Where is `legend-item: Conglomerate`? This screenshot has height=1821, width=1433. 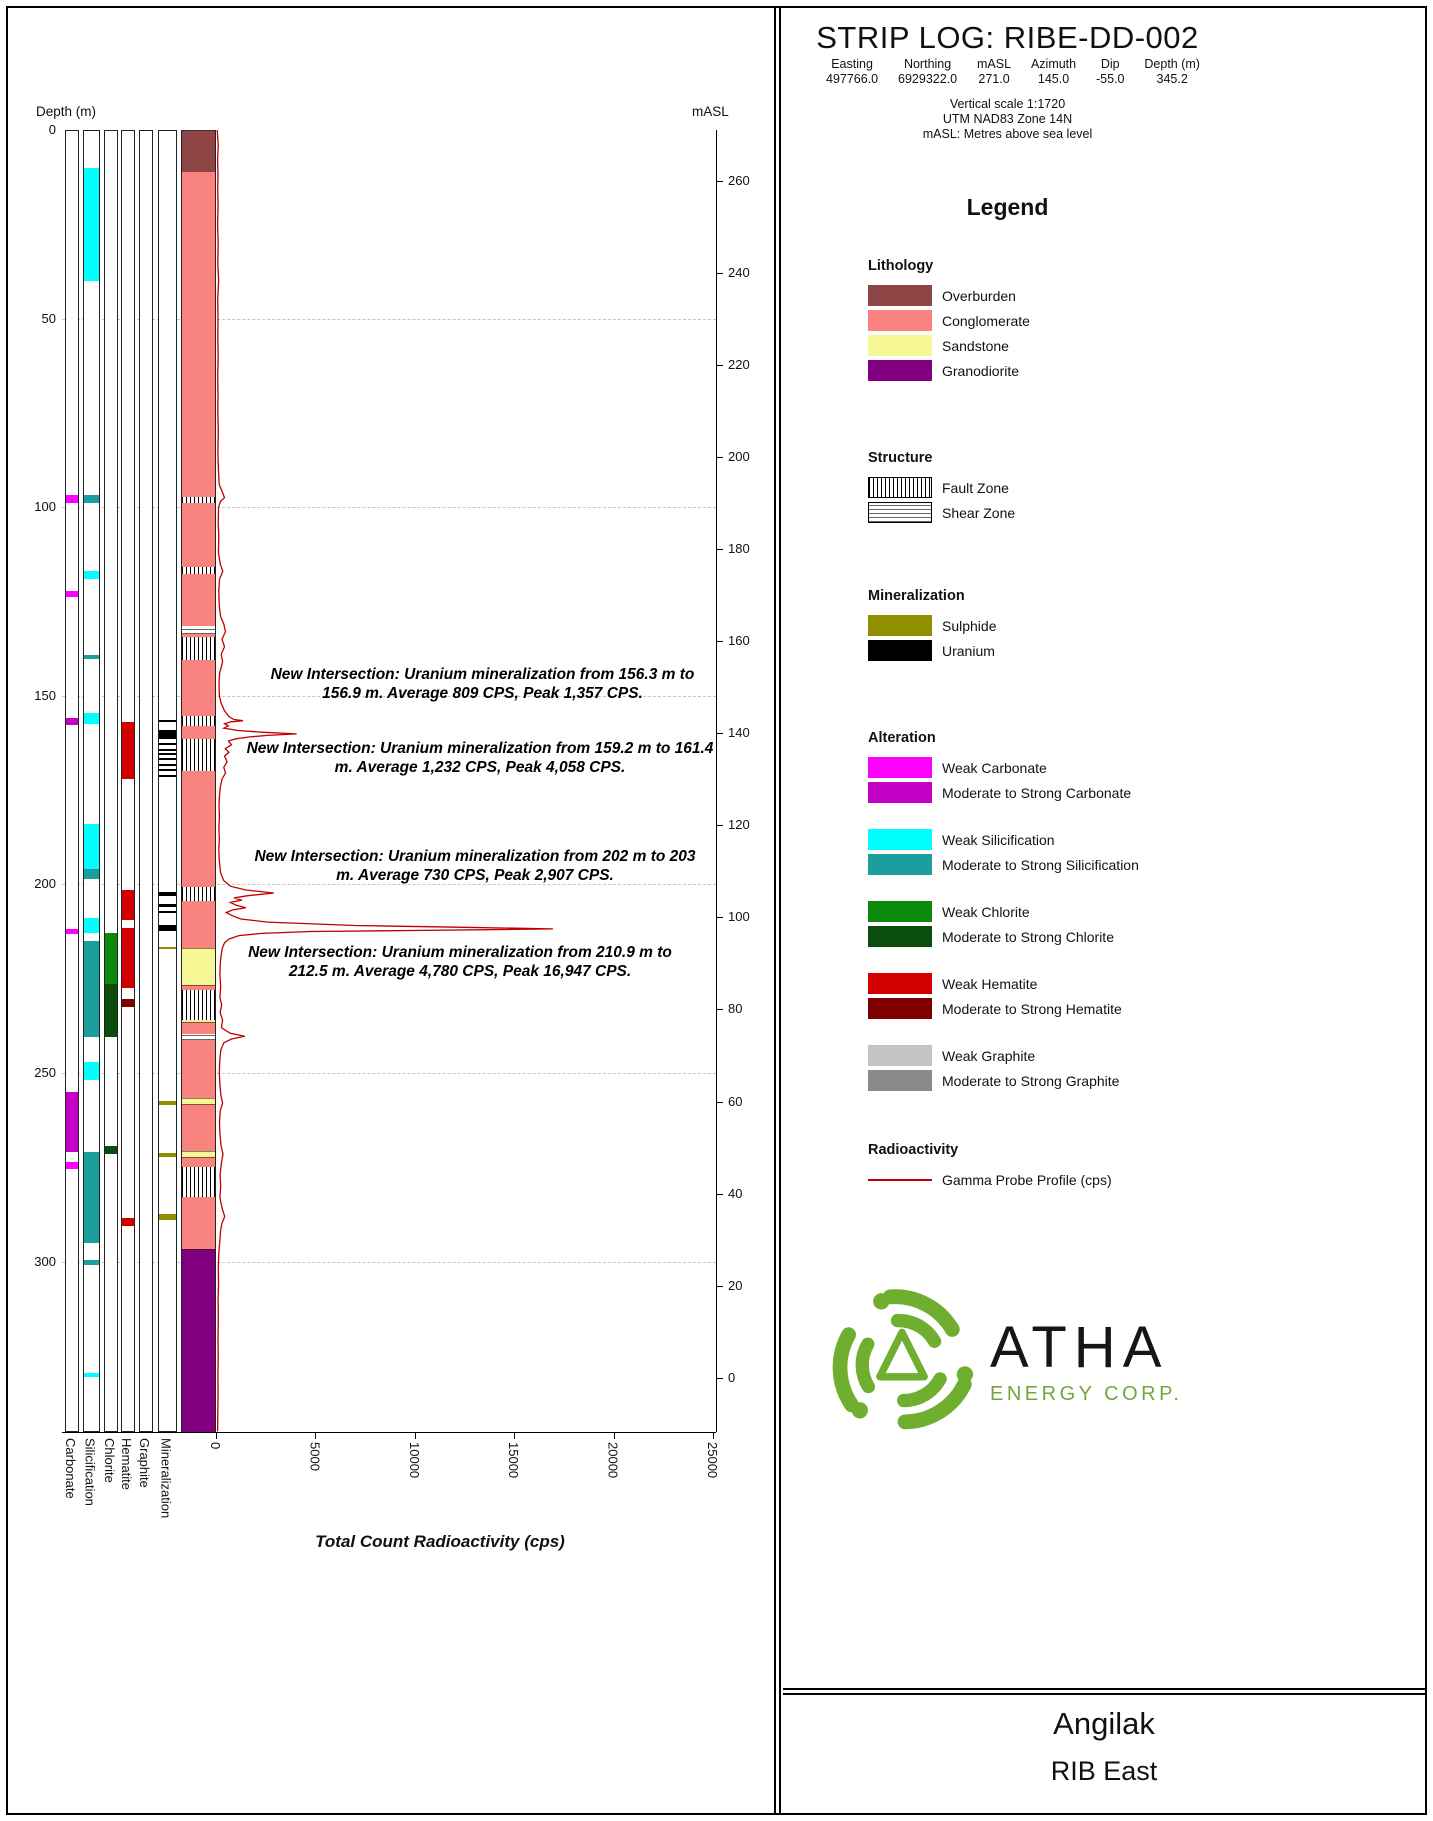
legend-item: Conglomerate is located at coordinates (1083, 320).